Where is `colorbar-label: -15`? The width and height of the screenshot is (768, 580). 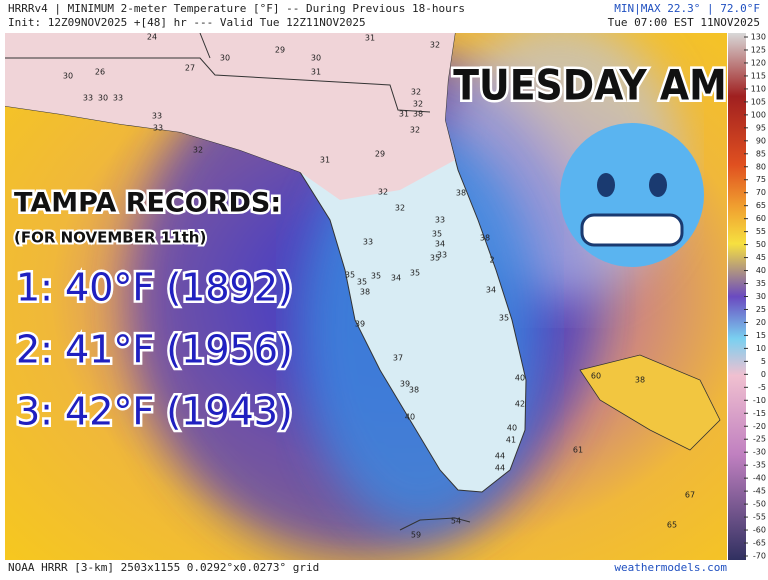 colorbar-label: -15 is located at coordinates (759, 413).